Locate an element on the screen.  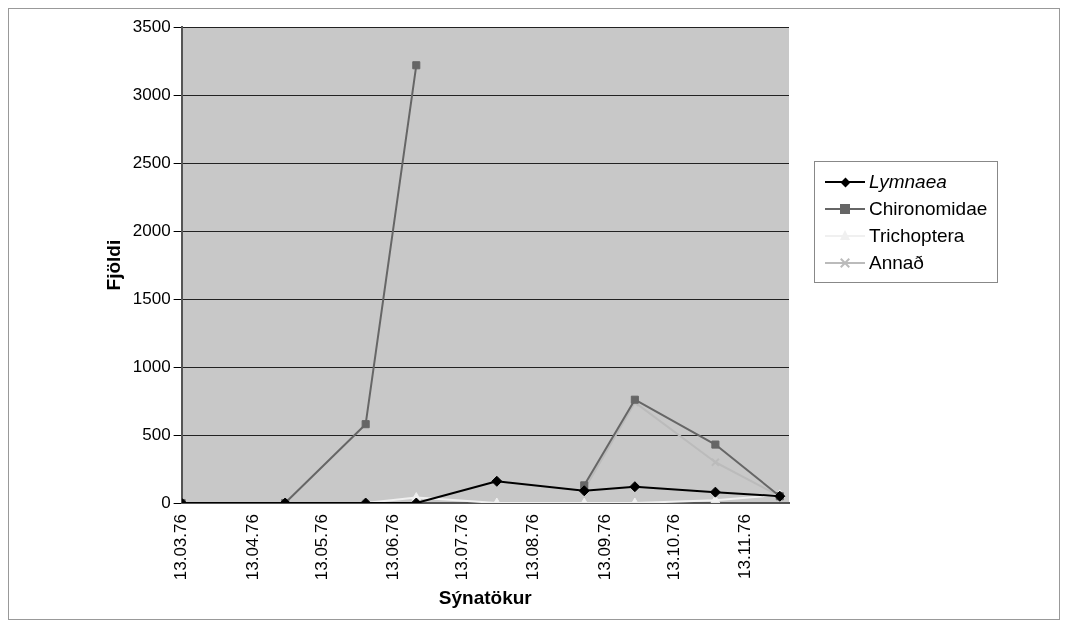
legend-label: Chironomidae is located at coordinates (928, 209).